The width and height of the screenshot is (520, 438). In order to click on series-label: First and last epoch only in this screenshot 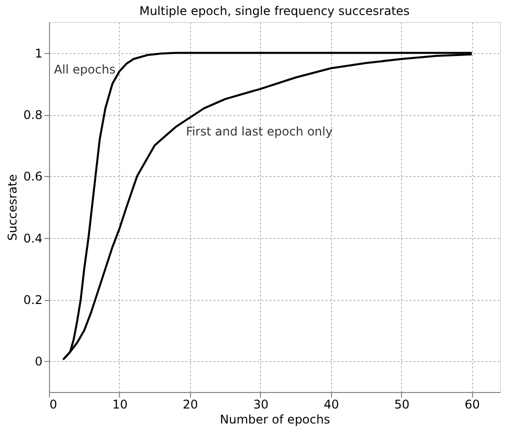, I will do `click(259, 131)`.